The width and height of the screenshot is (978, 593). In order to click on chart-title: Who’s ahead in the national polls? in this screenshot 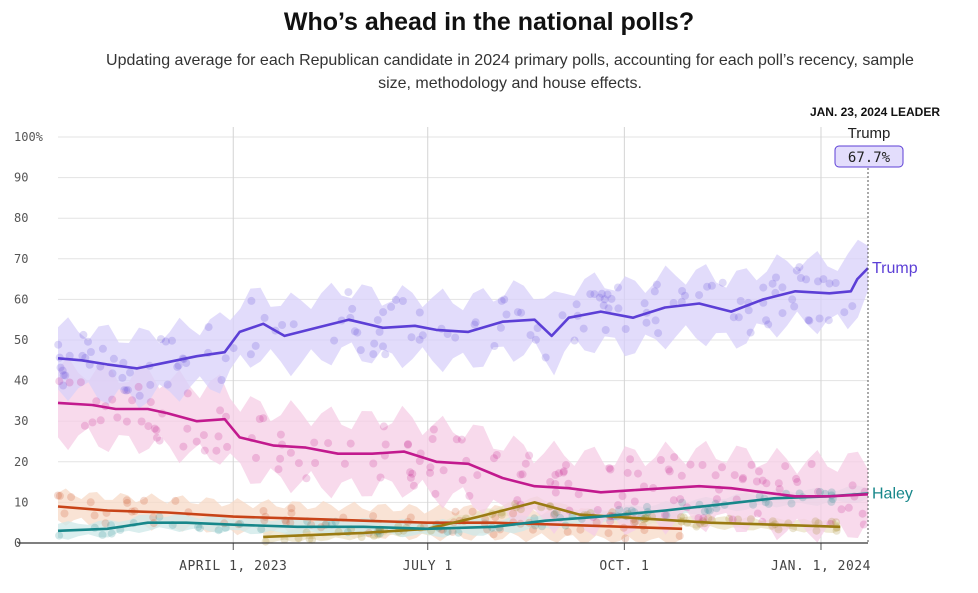, I will do `click(489, 22)`.